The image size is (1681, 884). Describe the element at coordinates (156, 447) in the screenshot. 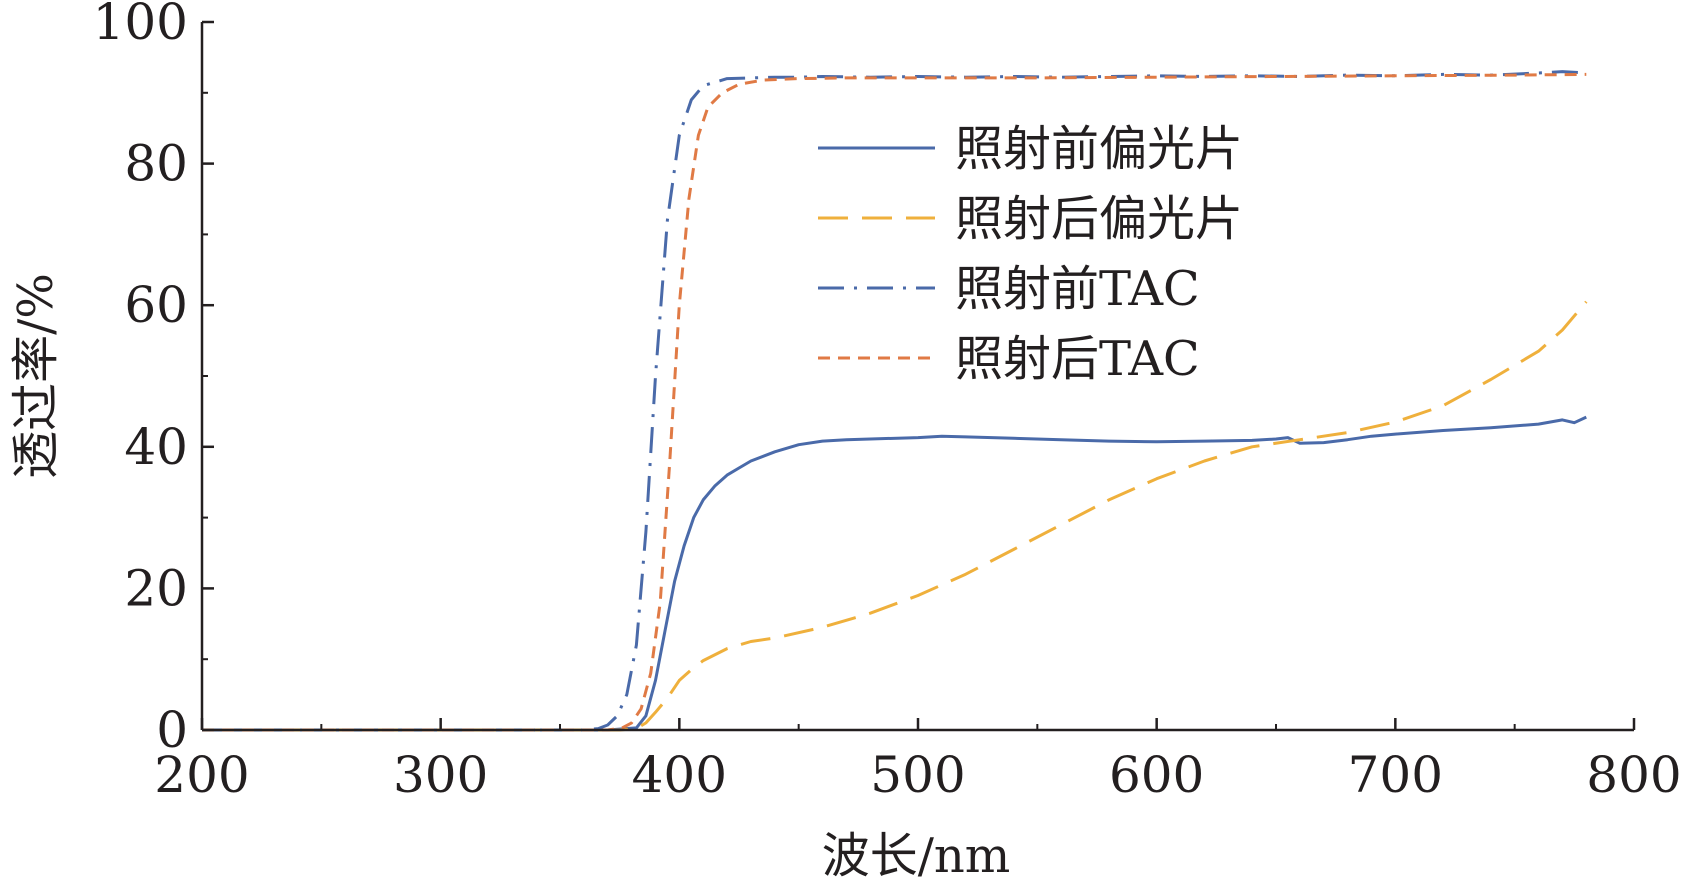

I see `y-tick-label-40: 40` at that location.